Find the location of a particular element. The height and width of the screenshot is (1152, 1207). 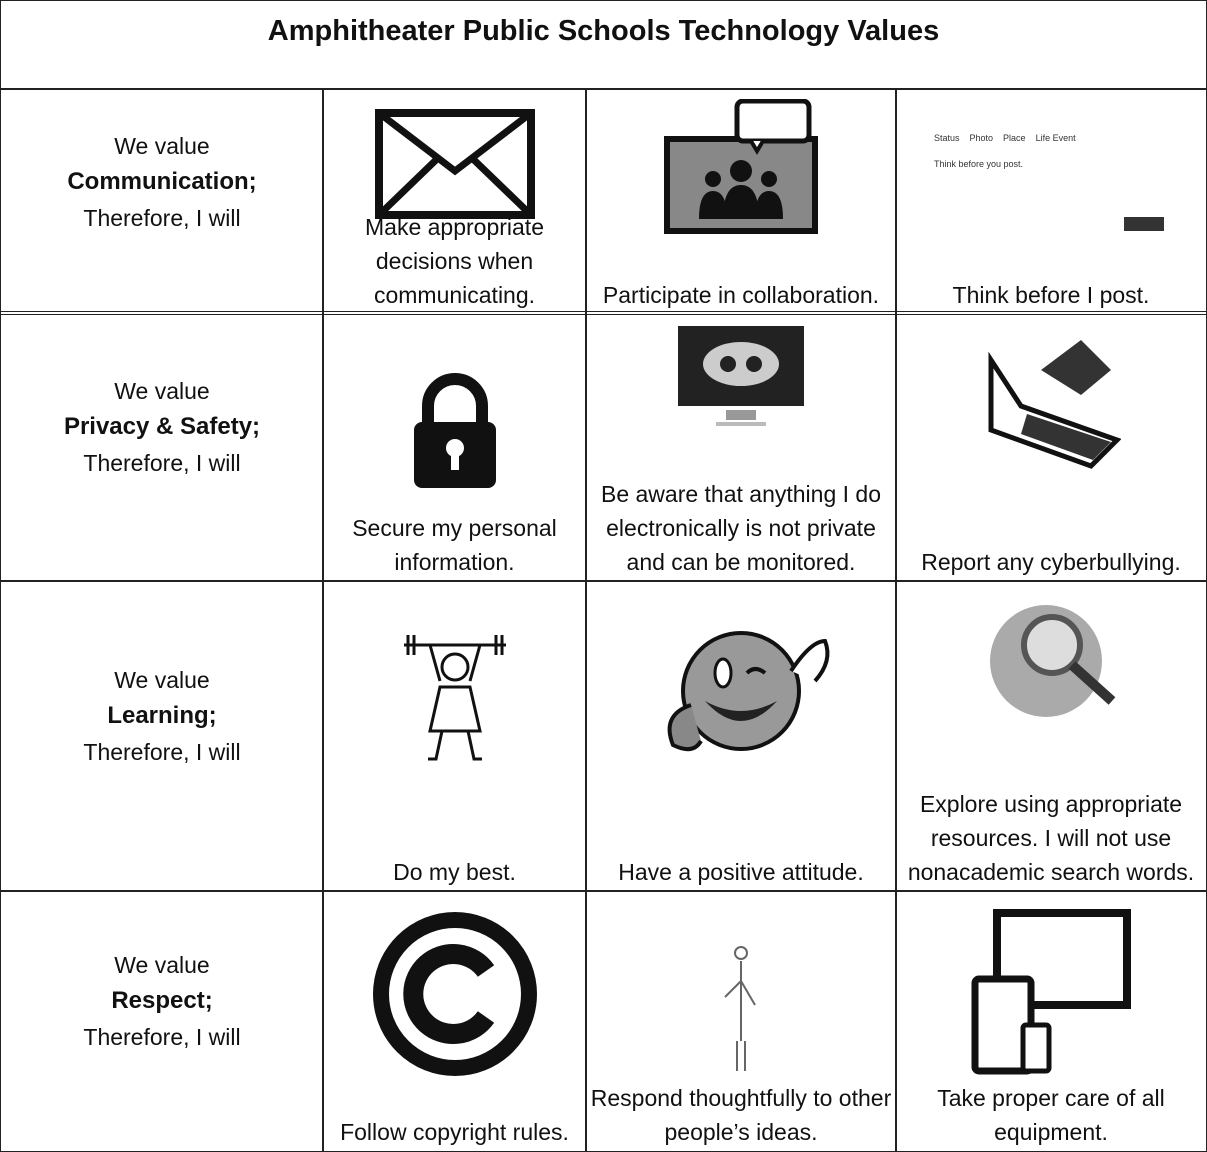

cell: Have a positive attitude. is located at coordinates (741, 736).